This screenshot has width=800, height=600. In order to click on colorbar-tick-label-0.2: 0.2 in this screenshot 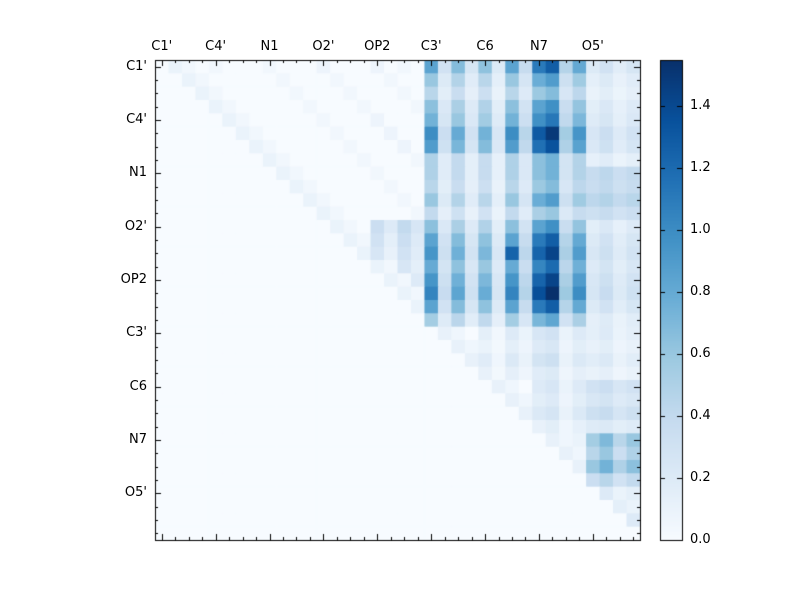, I will do `click(700, 478)`.